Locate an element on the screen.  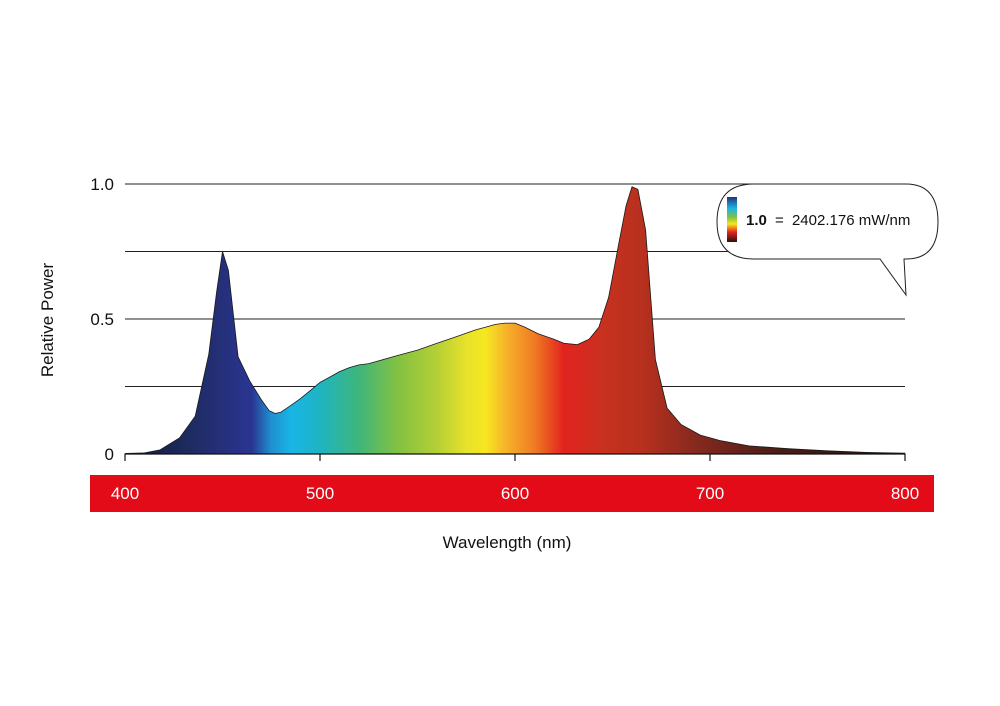
x-tick-label-400: 400 is located at coordinates (125, 493).